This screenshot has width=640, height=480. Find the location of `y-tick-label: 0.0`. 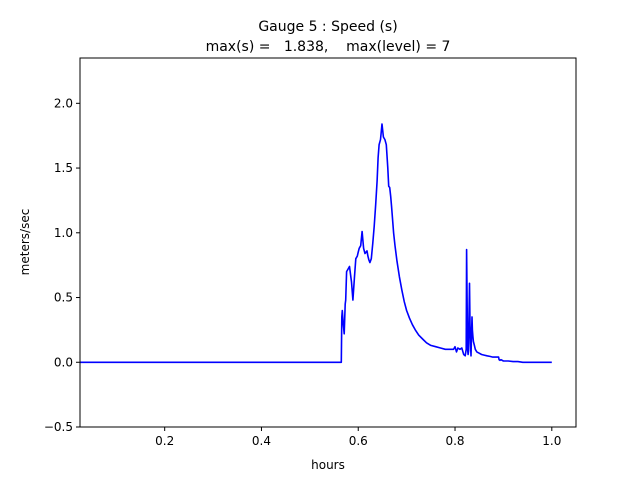

y-tick-label: 0.0 is located at coordinates (63, 362).